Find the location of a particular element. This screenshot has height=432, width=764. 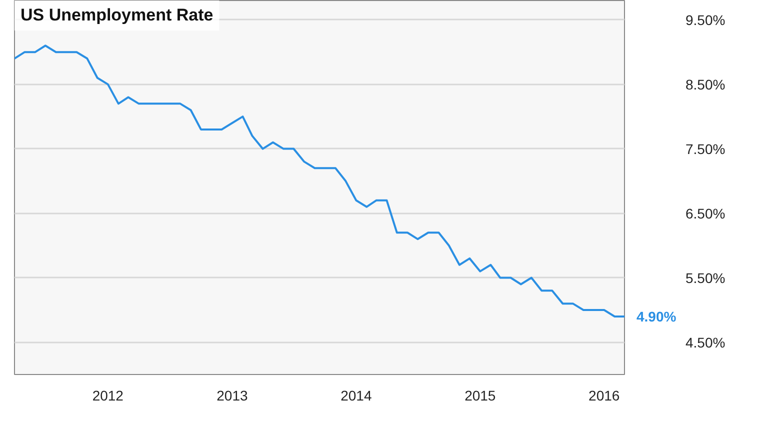

y-tick-label: 9.50% is located at coordinates (706, 20).